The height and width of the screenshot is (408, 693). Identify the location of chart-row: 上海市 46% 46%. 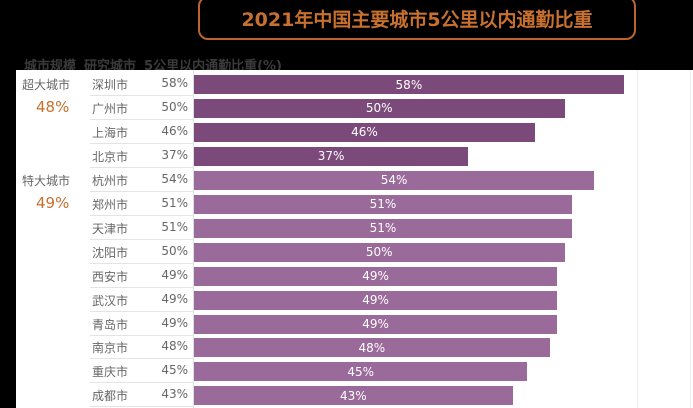
(354, 132).